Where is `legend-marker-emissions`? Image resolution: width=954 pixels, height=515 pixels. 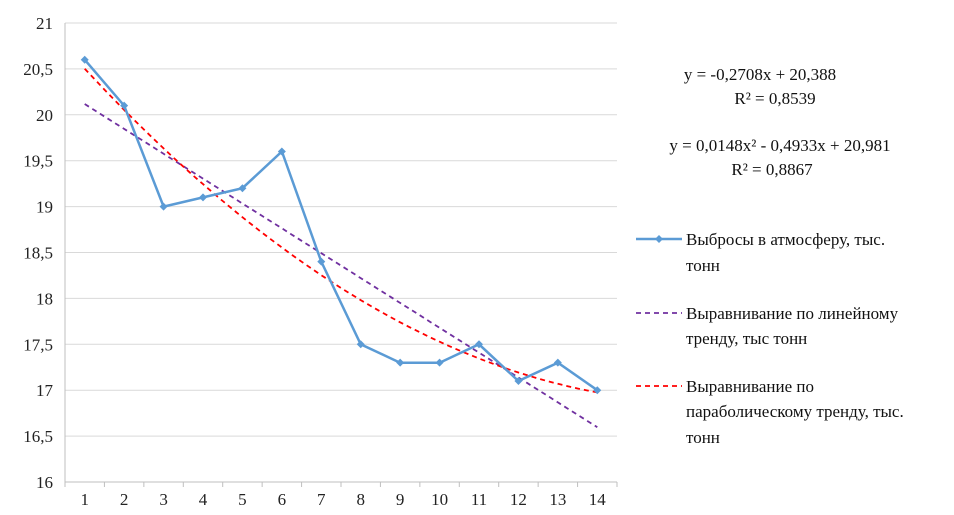 legend-marker-emissions is located at coordinates (659, 239).